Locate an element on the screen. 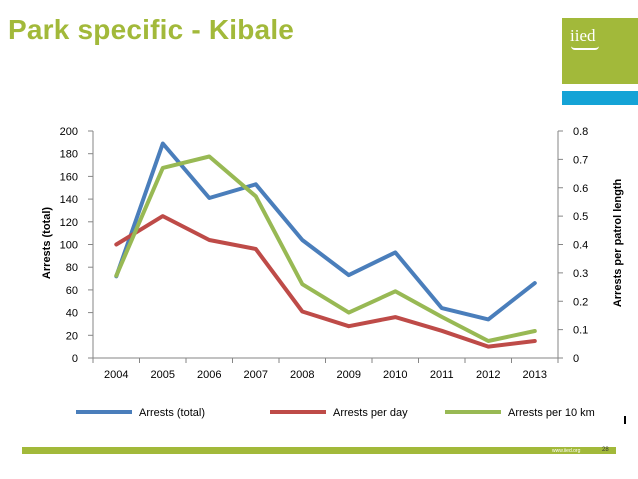  y-left-tick-label: 40 is located at coordinates (72, 314).